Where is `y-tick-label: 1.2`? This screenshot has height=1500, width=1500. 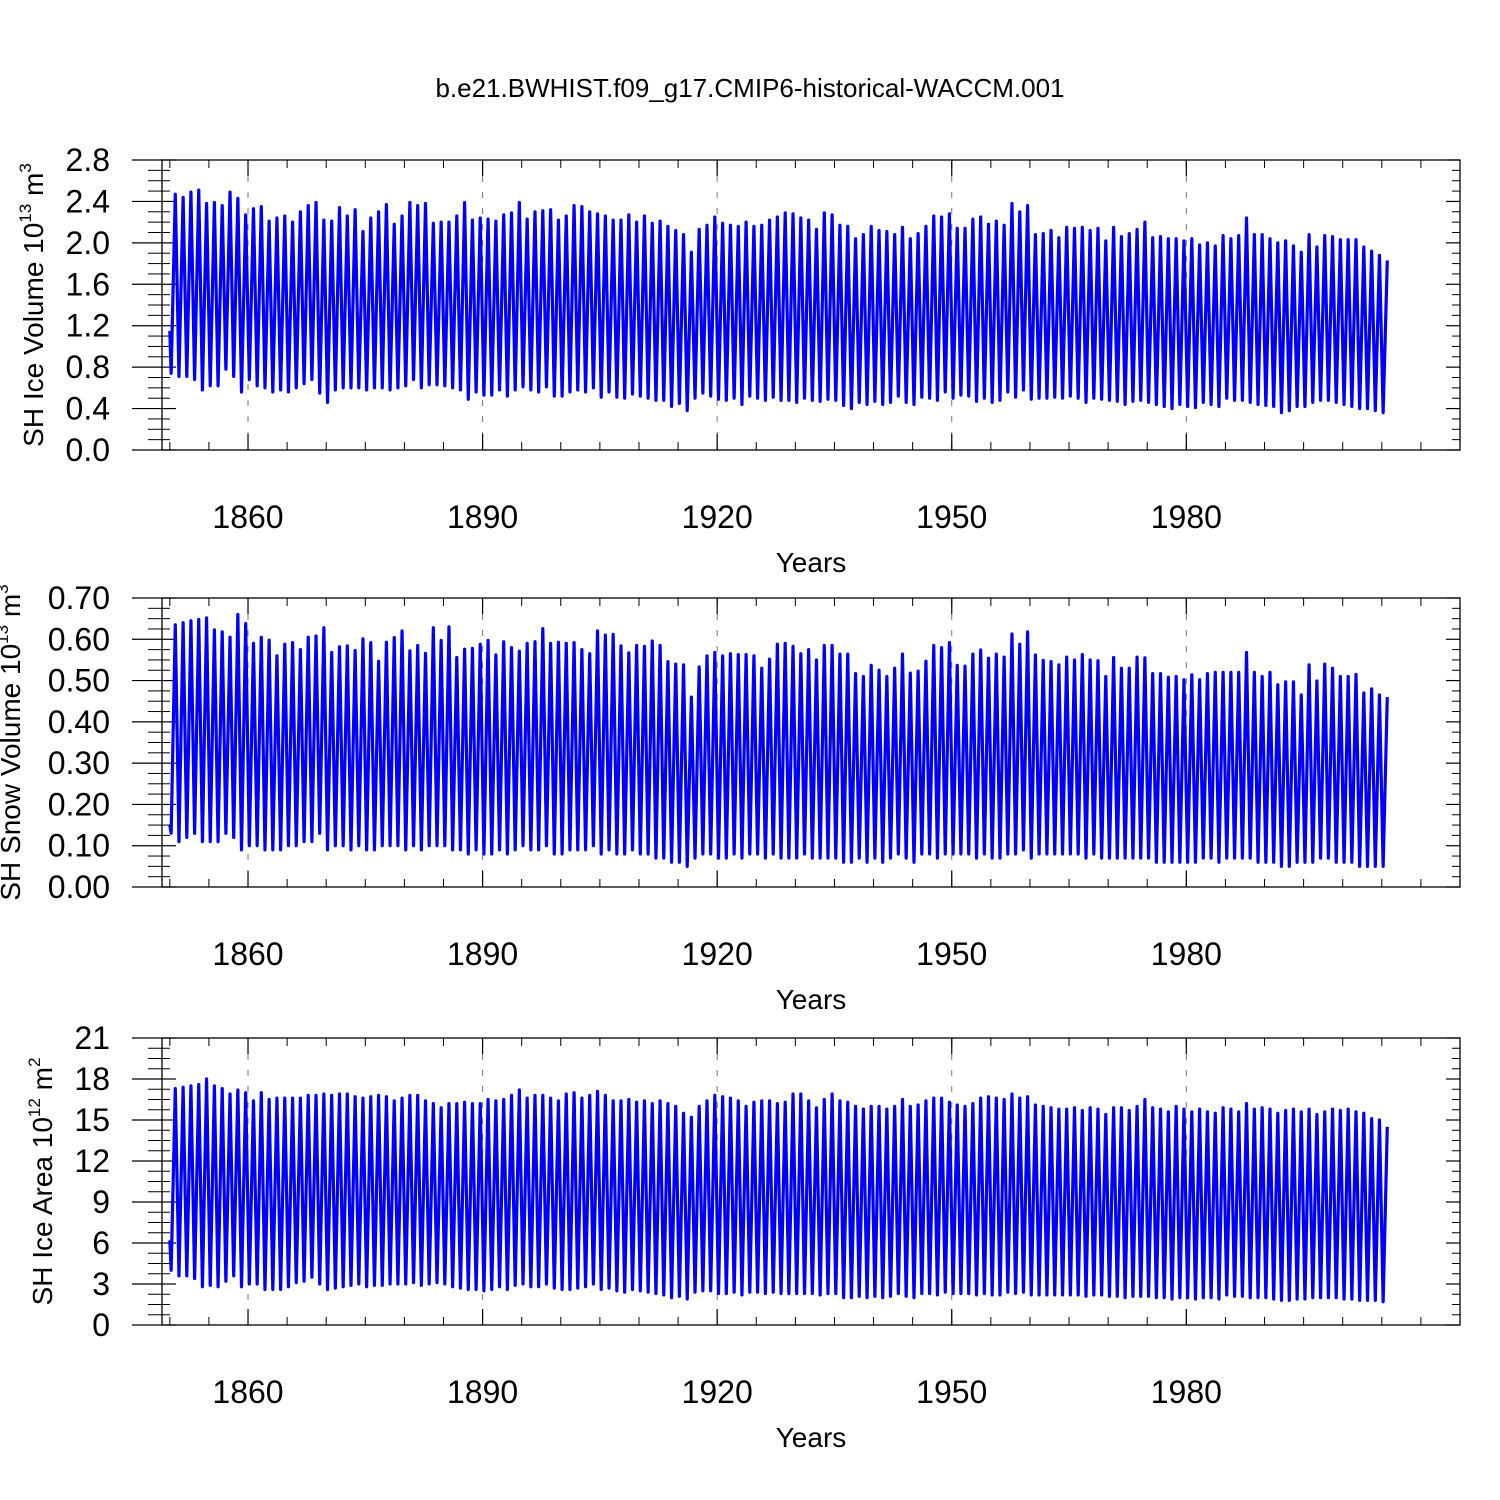
y-tick-label: 1.2 is located at coordinates (88, 326).